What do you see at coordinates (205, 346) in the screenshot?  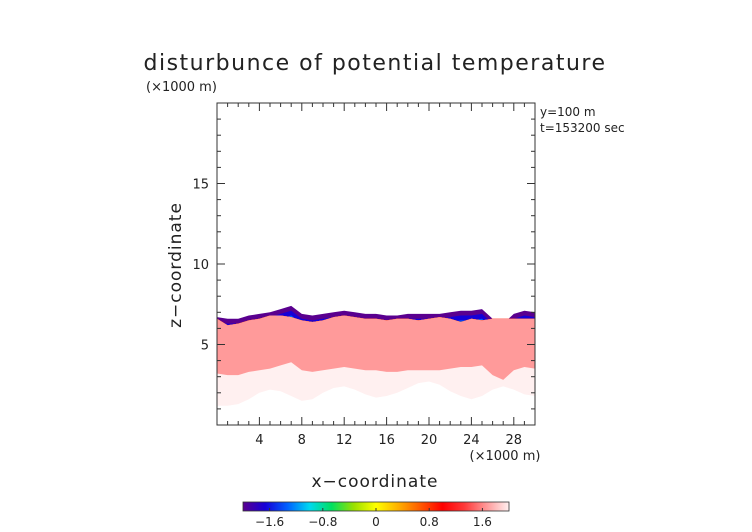 I see `y-tick-label: 5` at bounding box center [205, 346].